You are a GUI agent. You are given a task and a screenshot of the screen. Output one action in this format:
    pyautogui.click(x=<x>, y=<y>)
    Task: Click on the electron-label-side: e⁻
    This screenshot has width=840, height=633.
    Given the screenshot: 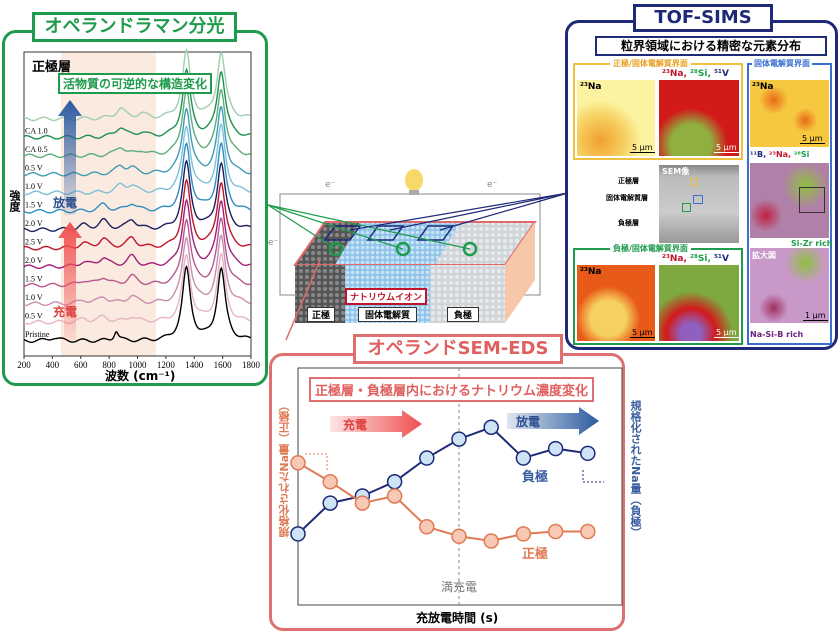 What is the action you would take?
    pyautogui.click(x=273, y=243)
    